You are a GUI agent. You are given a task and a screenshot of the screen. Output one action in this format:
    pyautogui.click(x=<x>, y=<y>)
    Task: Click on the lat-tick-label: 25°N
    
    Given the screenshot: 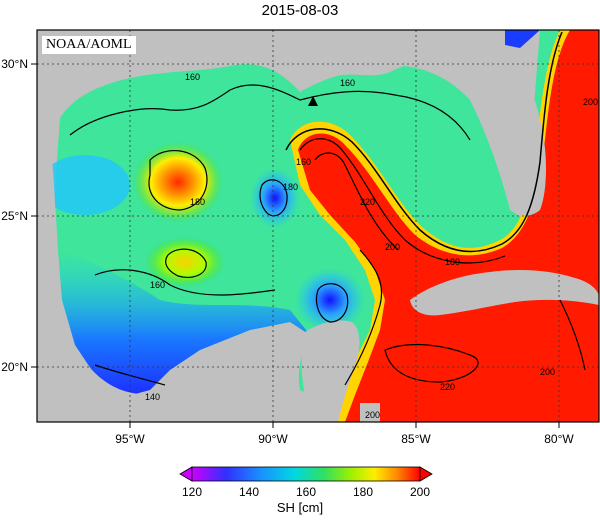 What is the action you would take?
    pyautogui.click(x=14, y=216)
    